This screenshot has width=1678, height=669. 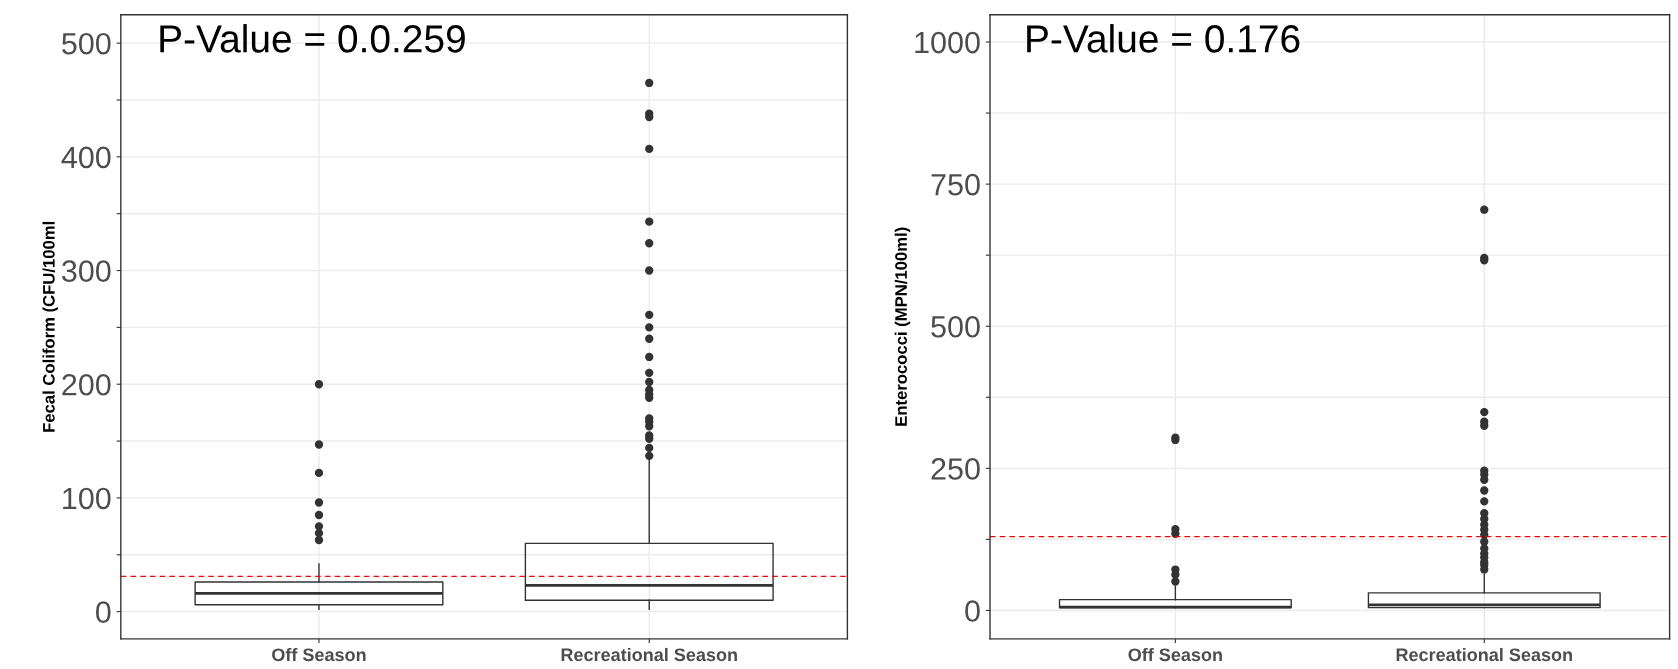 I want to click on y-tick-label: 1000, so click(x=947, y=42).